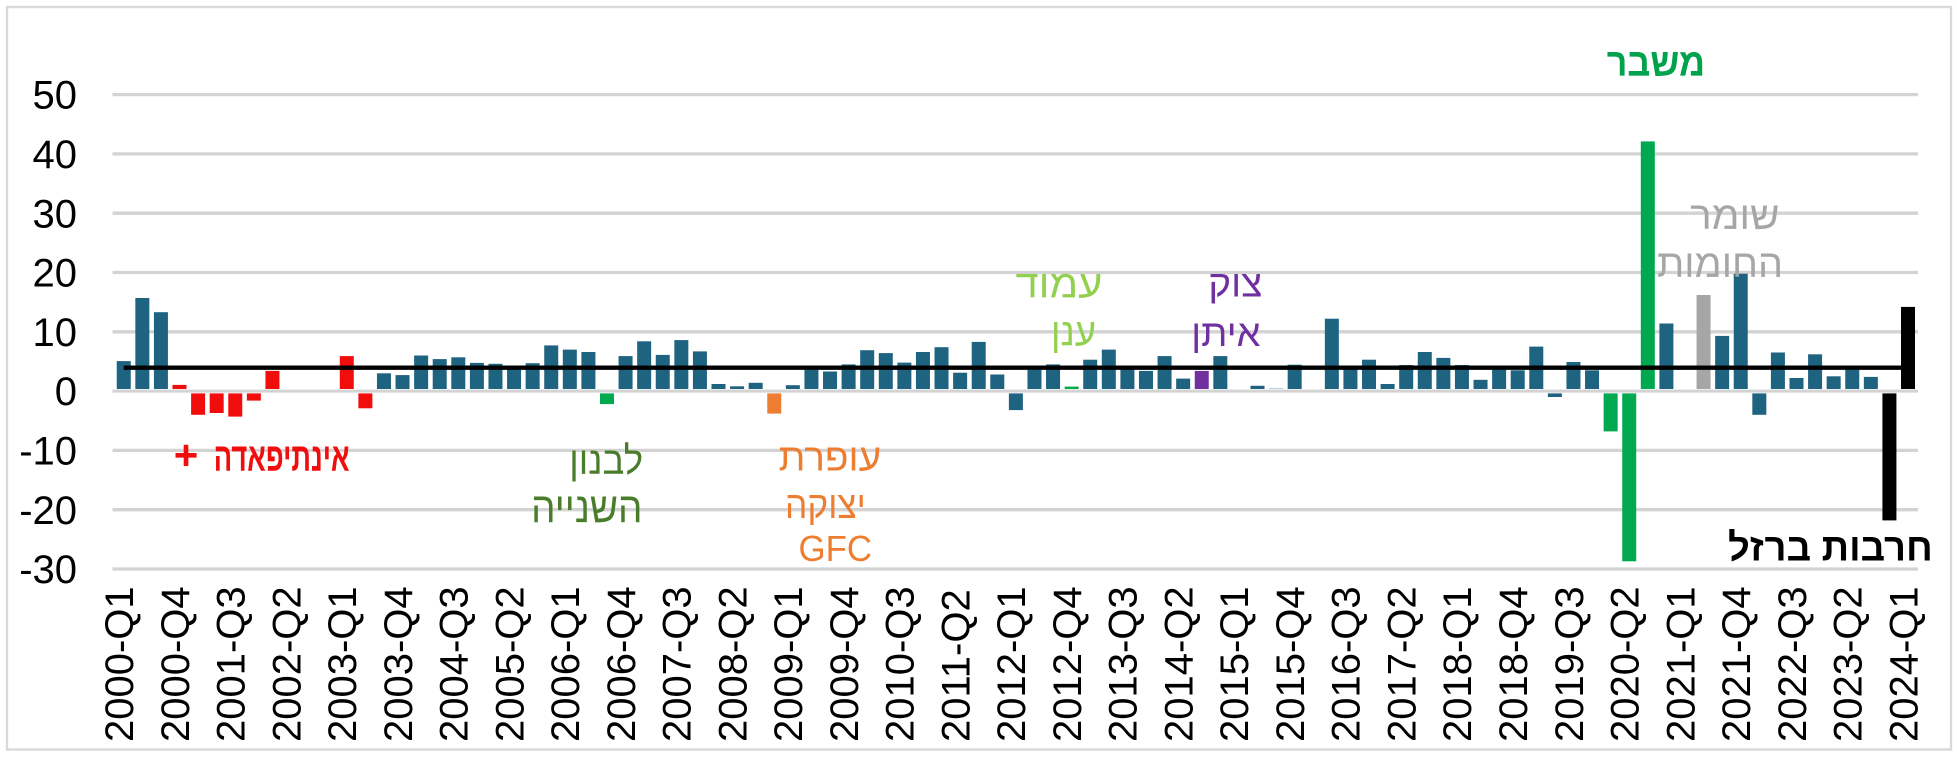 The width and height of the screenshot is (1957, 760). I want to click on svg-text: ענן, so click(1073, 333).